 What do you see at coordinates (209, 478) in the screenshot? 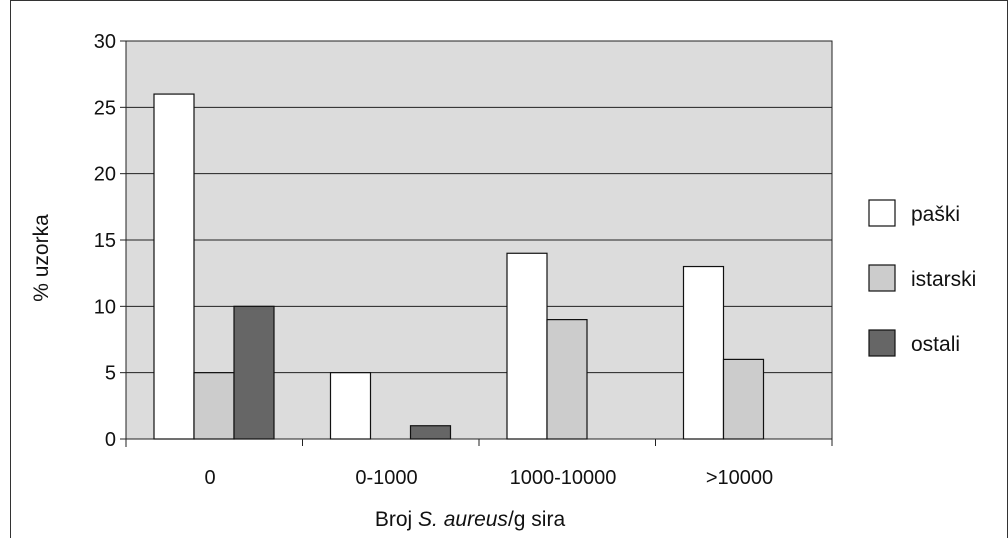
I see `x-tick-label: 0` at bounding box center [209, 478].